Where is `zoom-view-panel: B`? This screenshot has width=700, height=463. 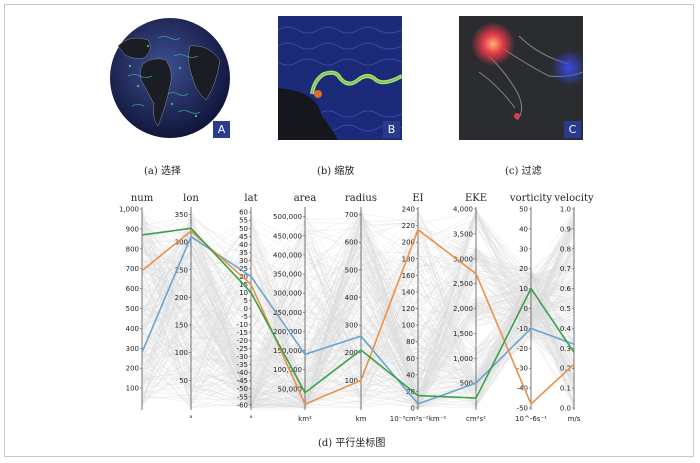 zoom-view-panel: B is located at coordinates (340, 78).